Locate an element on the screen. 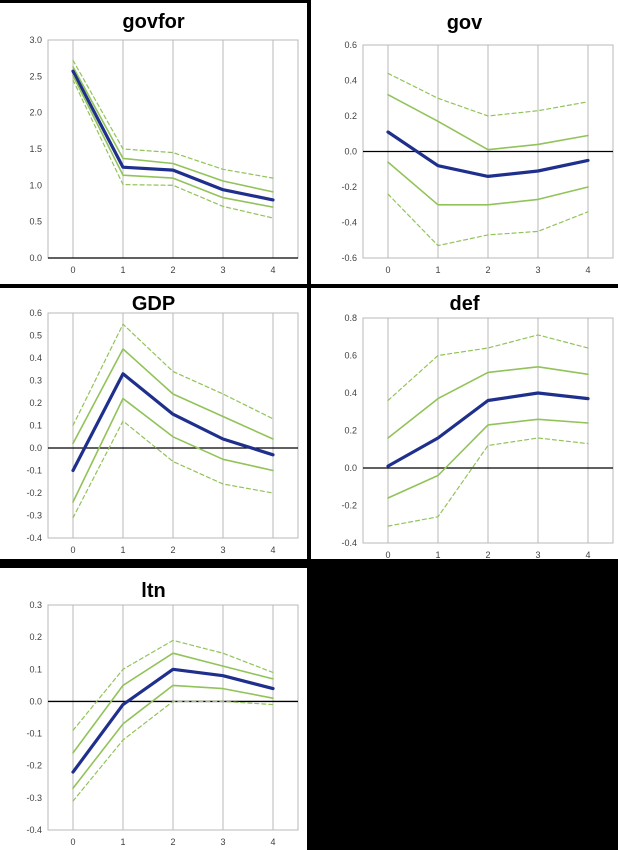  chart-svg-ltn: -0.4 -0.3 -0.2 -0.1 0.0 0.1 0.2 0.3 0 1 2 3 4 is located at coordinates (162, 723).